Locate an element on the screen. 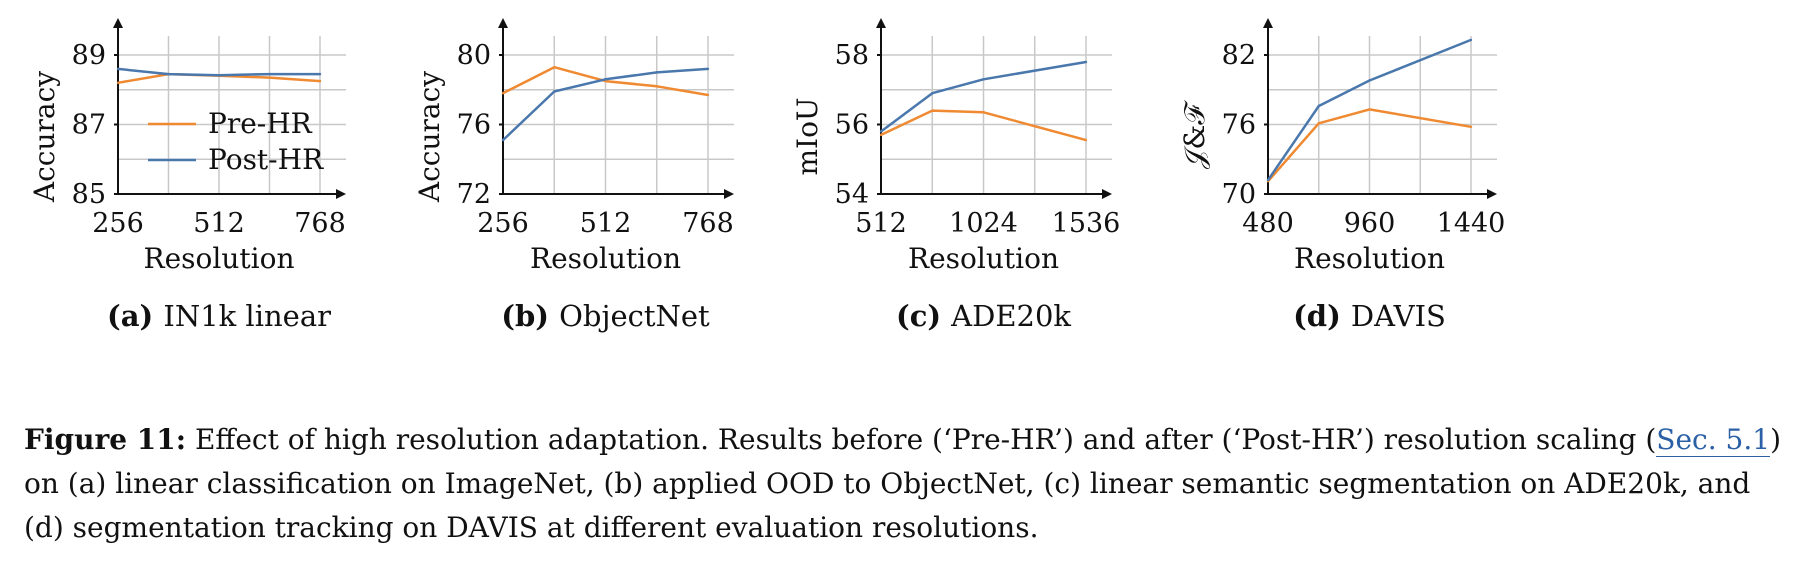 The image size is (1804, 566). legend-label-post: Post-HR is located at coordinates (266, 159).